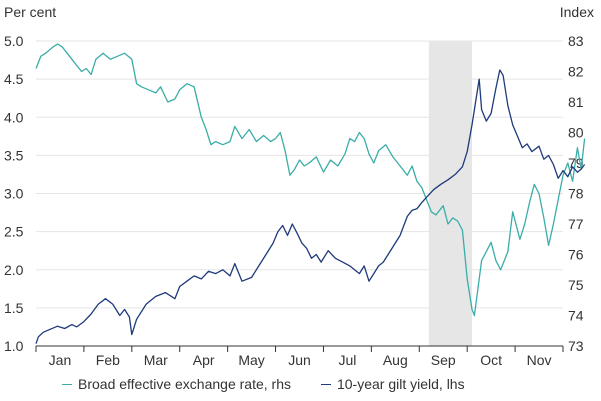  Describe the element at coordinates (576, 133) in the screenshot. I see `right-tick-label: 80` at that location.